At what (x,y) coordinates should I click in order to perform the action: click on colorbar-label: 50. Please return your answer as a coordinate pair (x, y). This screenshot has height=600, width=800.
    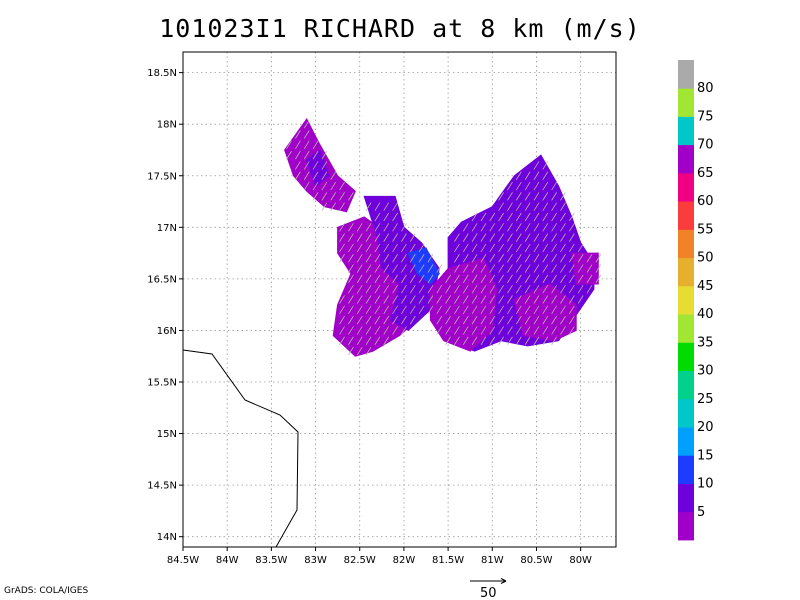
    Looking at the image, I should click on (705, 258).